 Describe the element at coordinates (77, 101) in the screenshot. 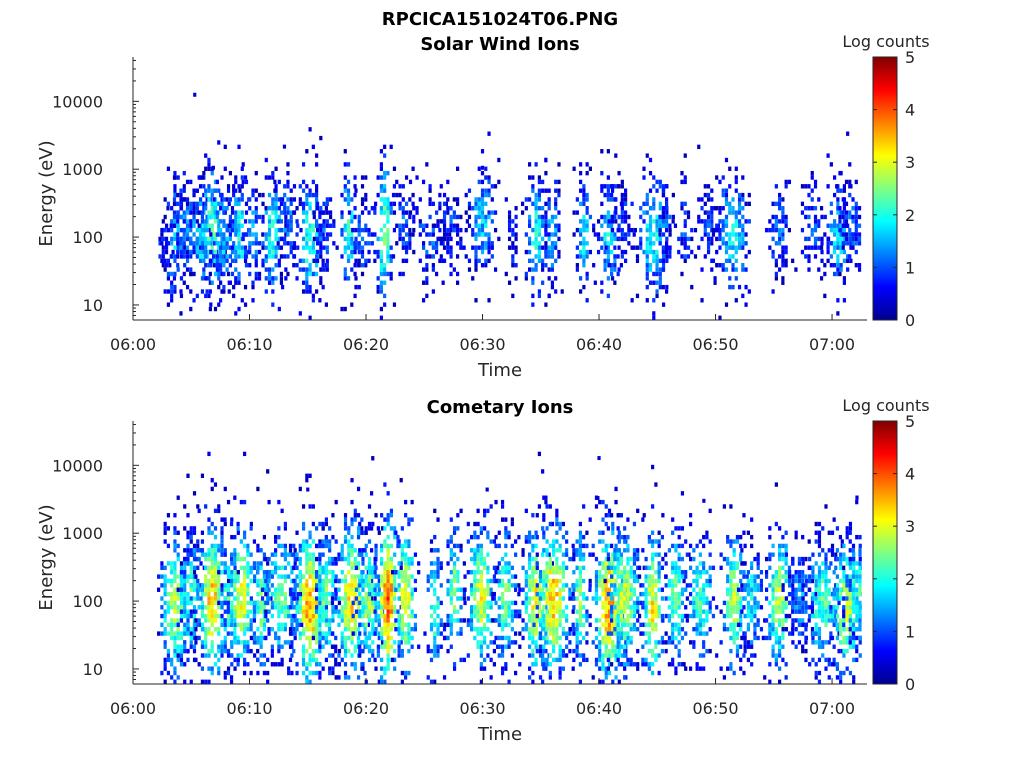

I see `y-tick-label: 10000` at that location.